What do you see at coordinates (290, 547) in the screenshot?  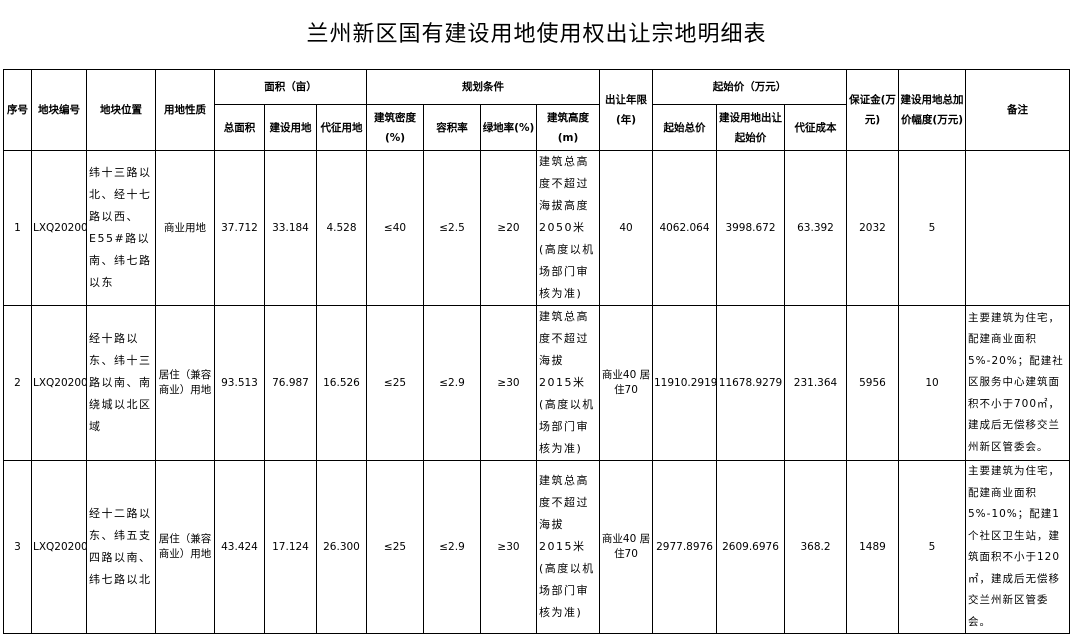 I see `cell-area-build: 17.124` at bounding box center [290, 547].